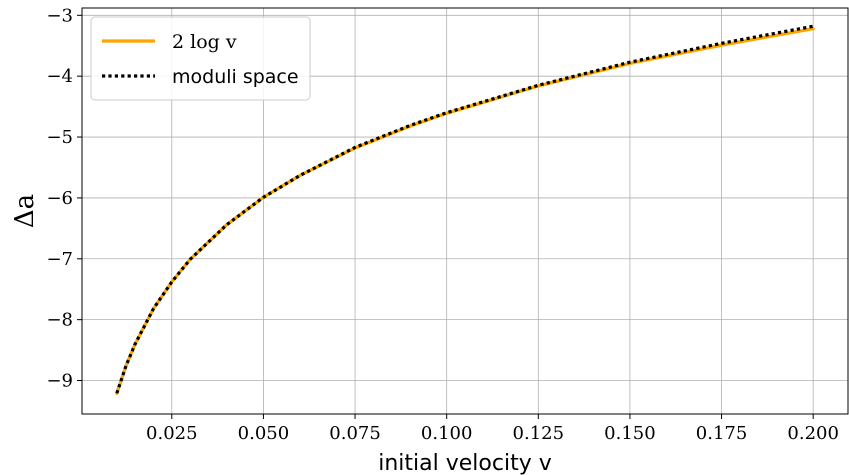 This screenshot has height=475, width=849. I want to click on legend-label-moduli-space: moduli space, so click(235, 77).